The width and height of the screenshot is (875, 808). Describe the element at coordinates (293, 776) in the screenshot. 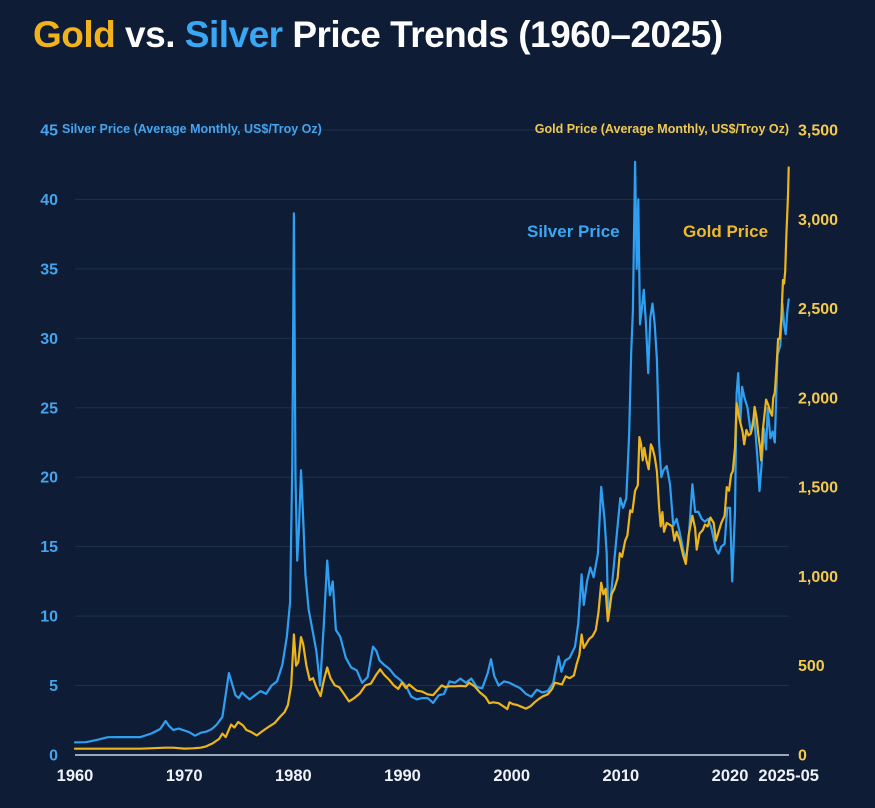

I see `x-axis-tick-label: 1980` at that location.